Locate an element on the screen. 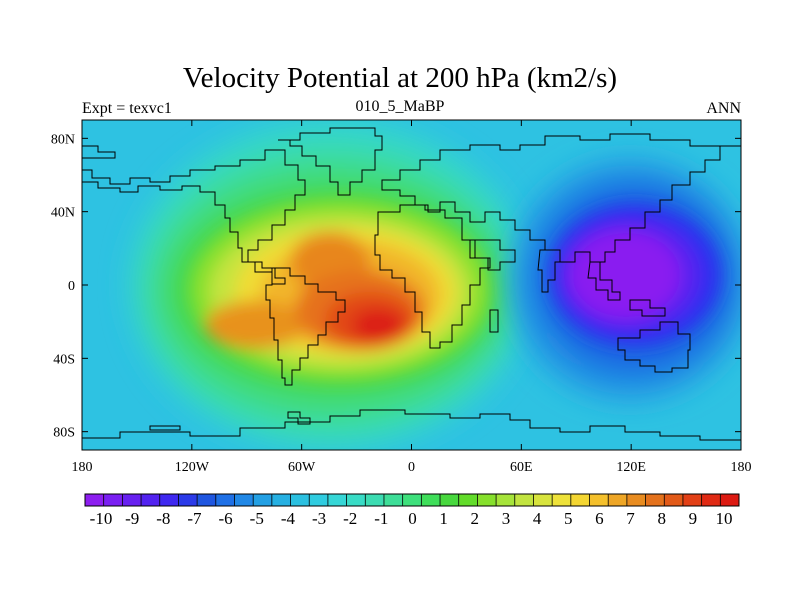  colorbar-label: -5 is located at coordinates (257, 518).